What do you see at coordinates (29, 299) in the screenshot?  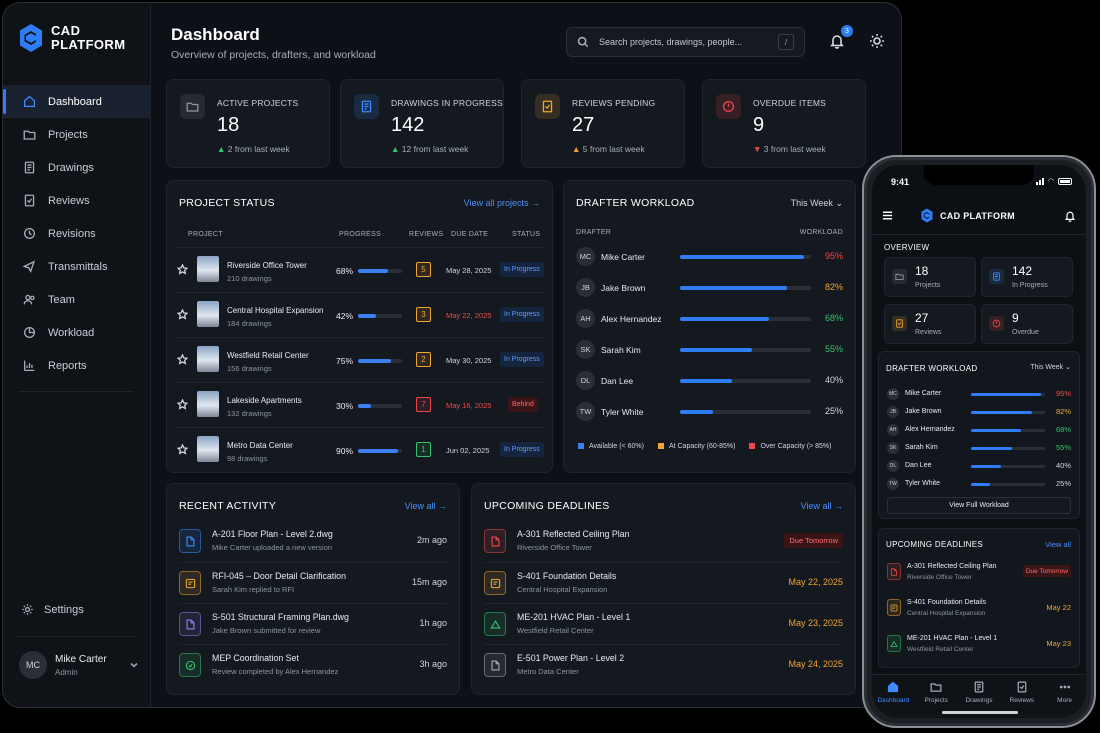 I see `team-icon` at bounding box center [29, 299].